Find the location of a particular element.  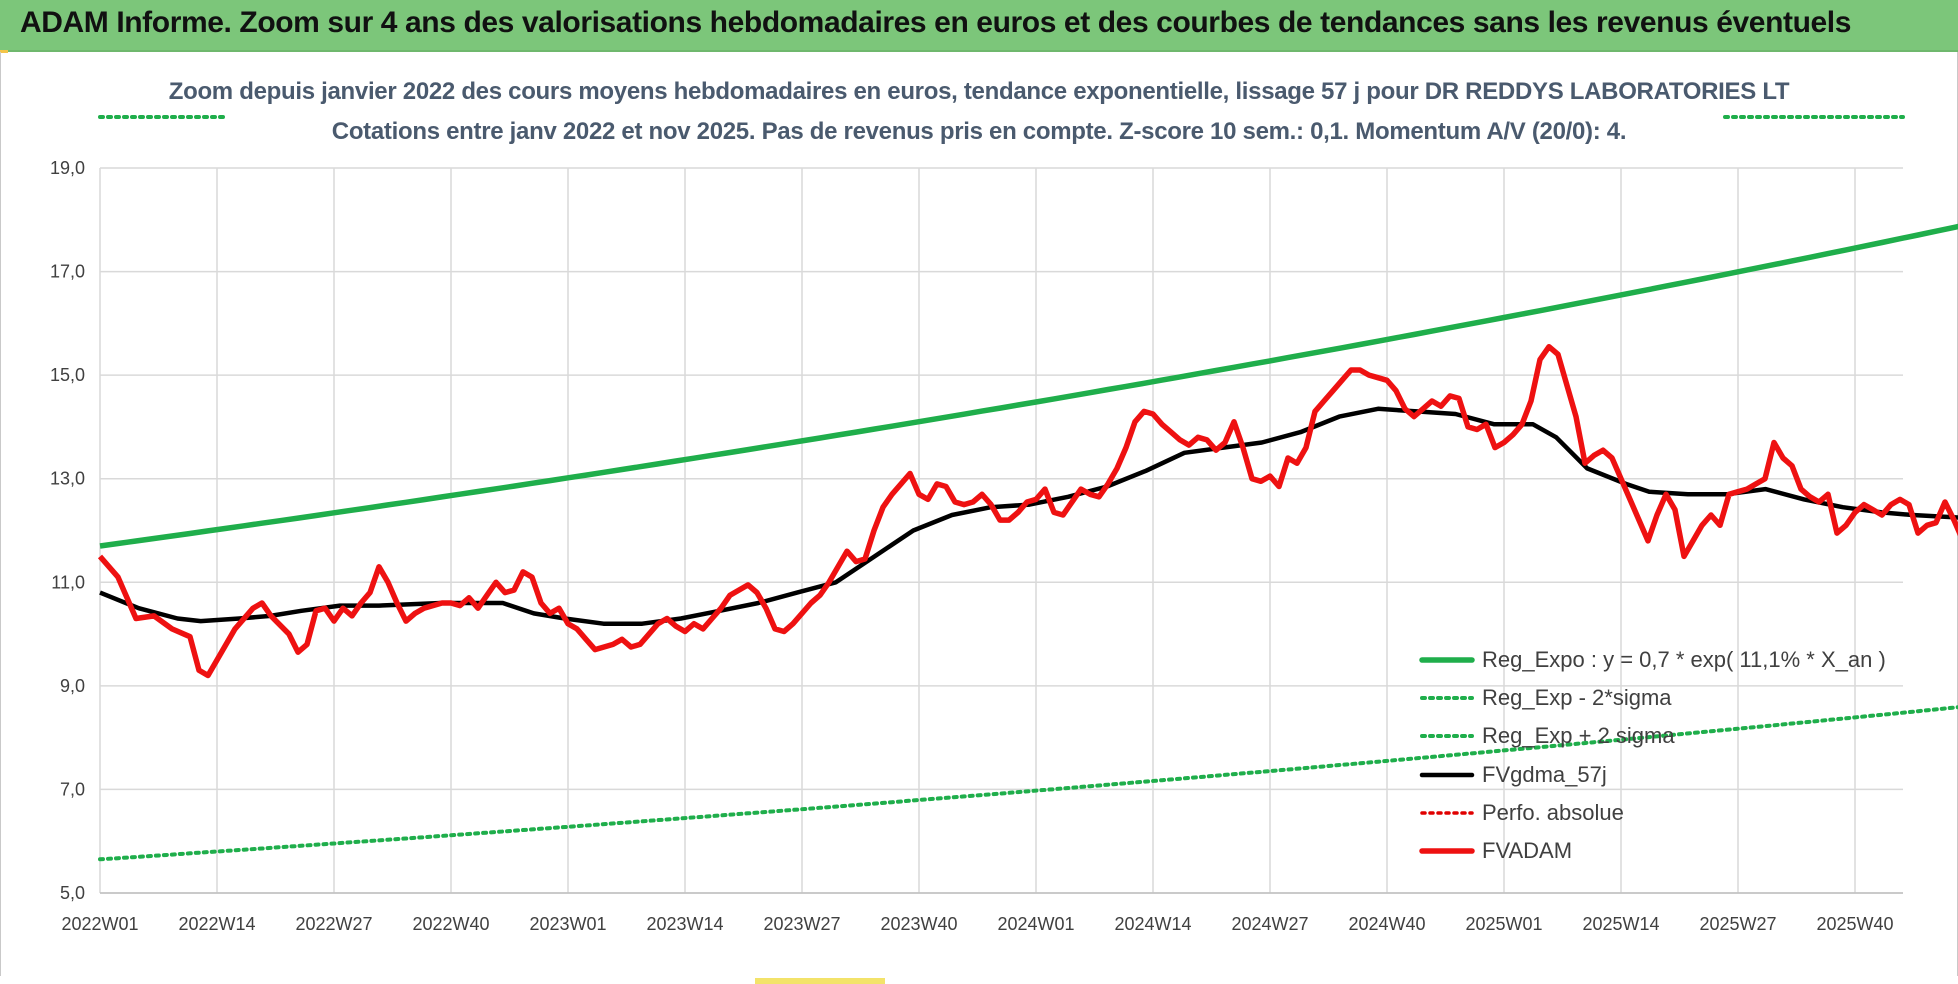

legend-reg-expo-label: Reg_Expo : y = 0,7 * exp( 11,1% * X_an ) is located at coordinates (1684, 659).